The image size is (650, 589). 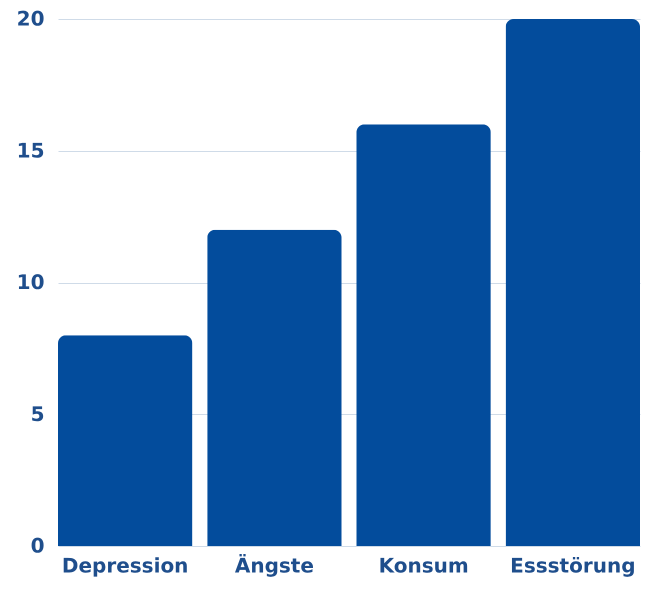 What do you see at coordinates (37, 546) in the screenshot?
I see `y-tick-label: 0` at bounding box center [37, 546].